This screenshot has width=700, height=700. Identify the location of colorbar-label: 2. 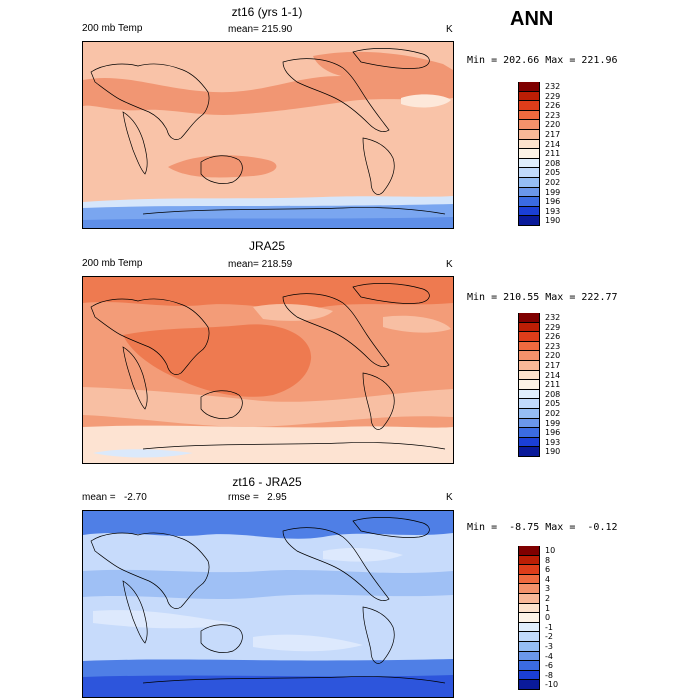
(548, 598).